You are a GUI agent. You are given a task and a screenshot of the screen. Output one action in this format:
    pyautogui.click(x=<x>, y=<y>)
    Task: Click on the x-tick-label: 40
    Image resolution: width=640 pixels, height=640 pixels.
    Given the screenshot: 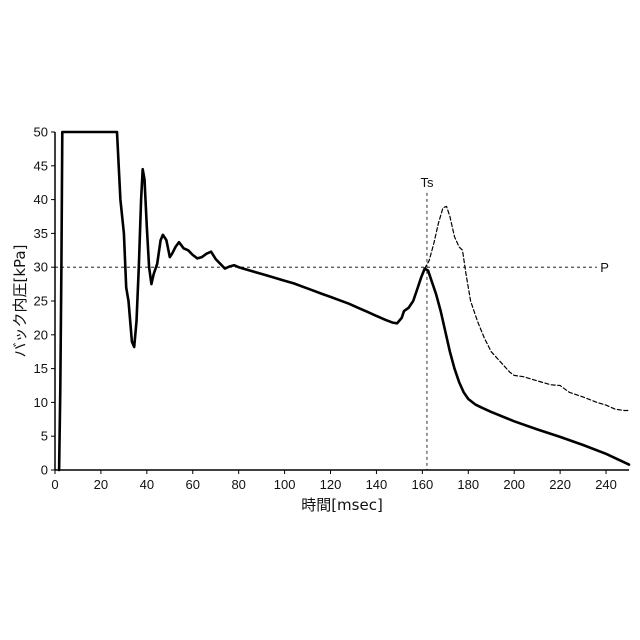 What is the action you would take?
    pyautogui.click(x=147, y=484)
    